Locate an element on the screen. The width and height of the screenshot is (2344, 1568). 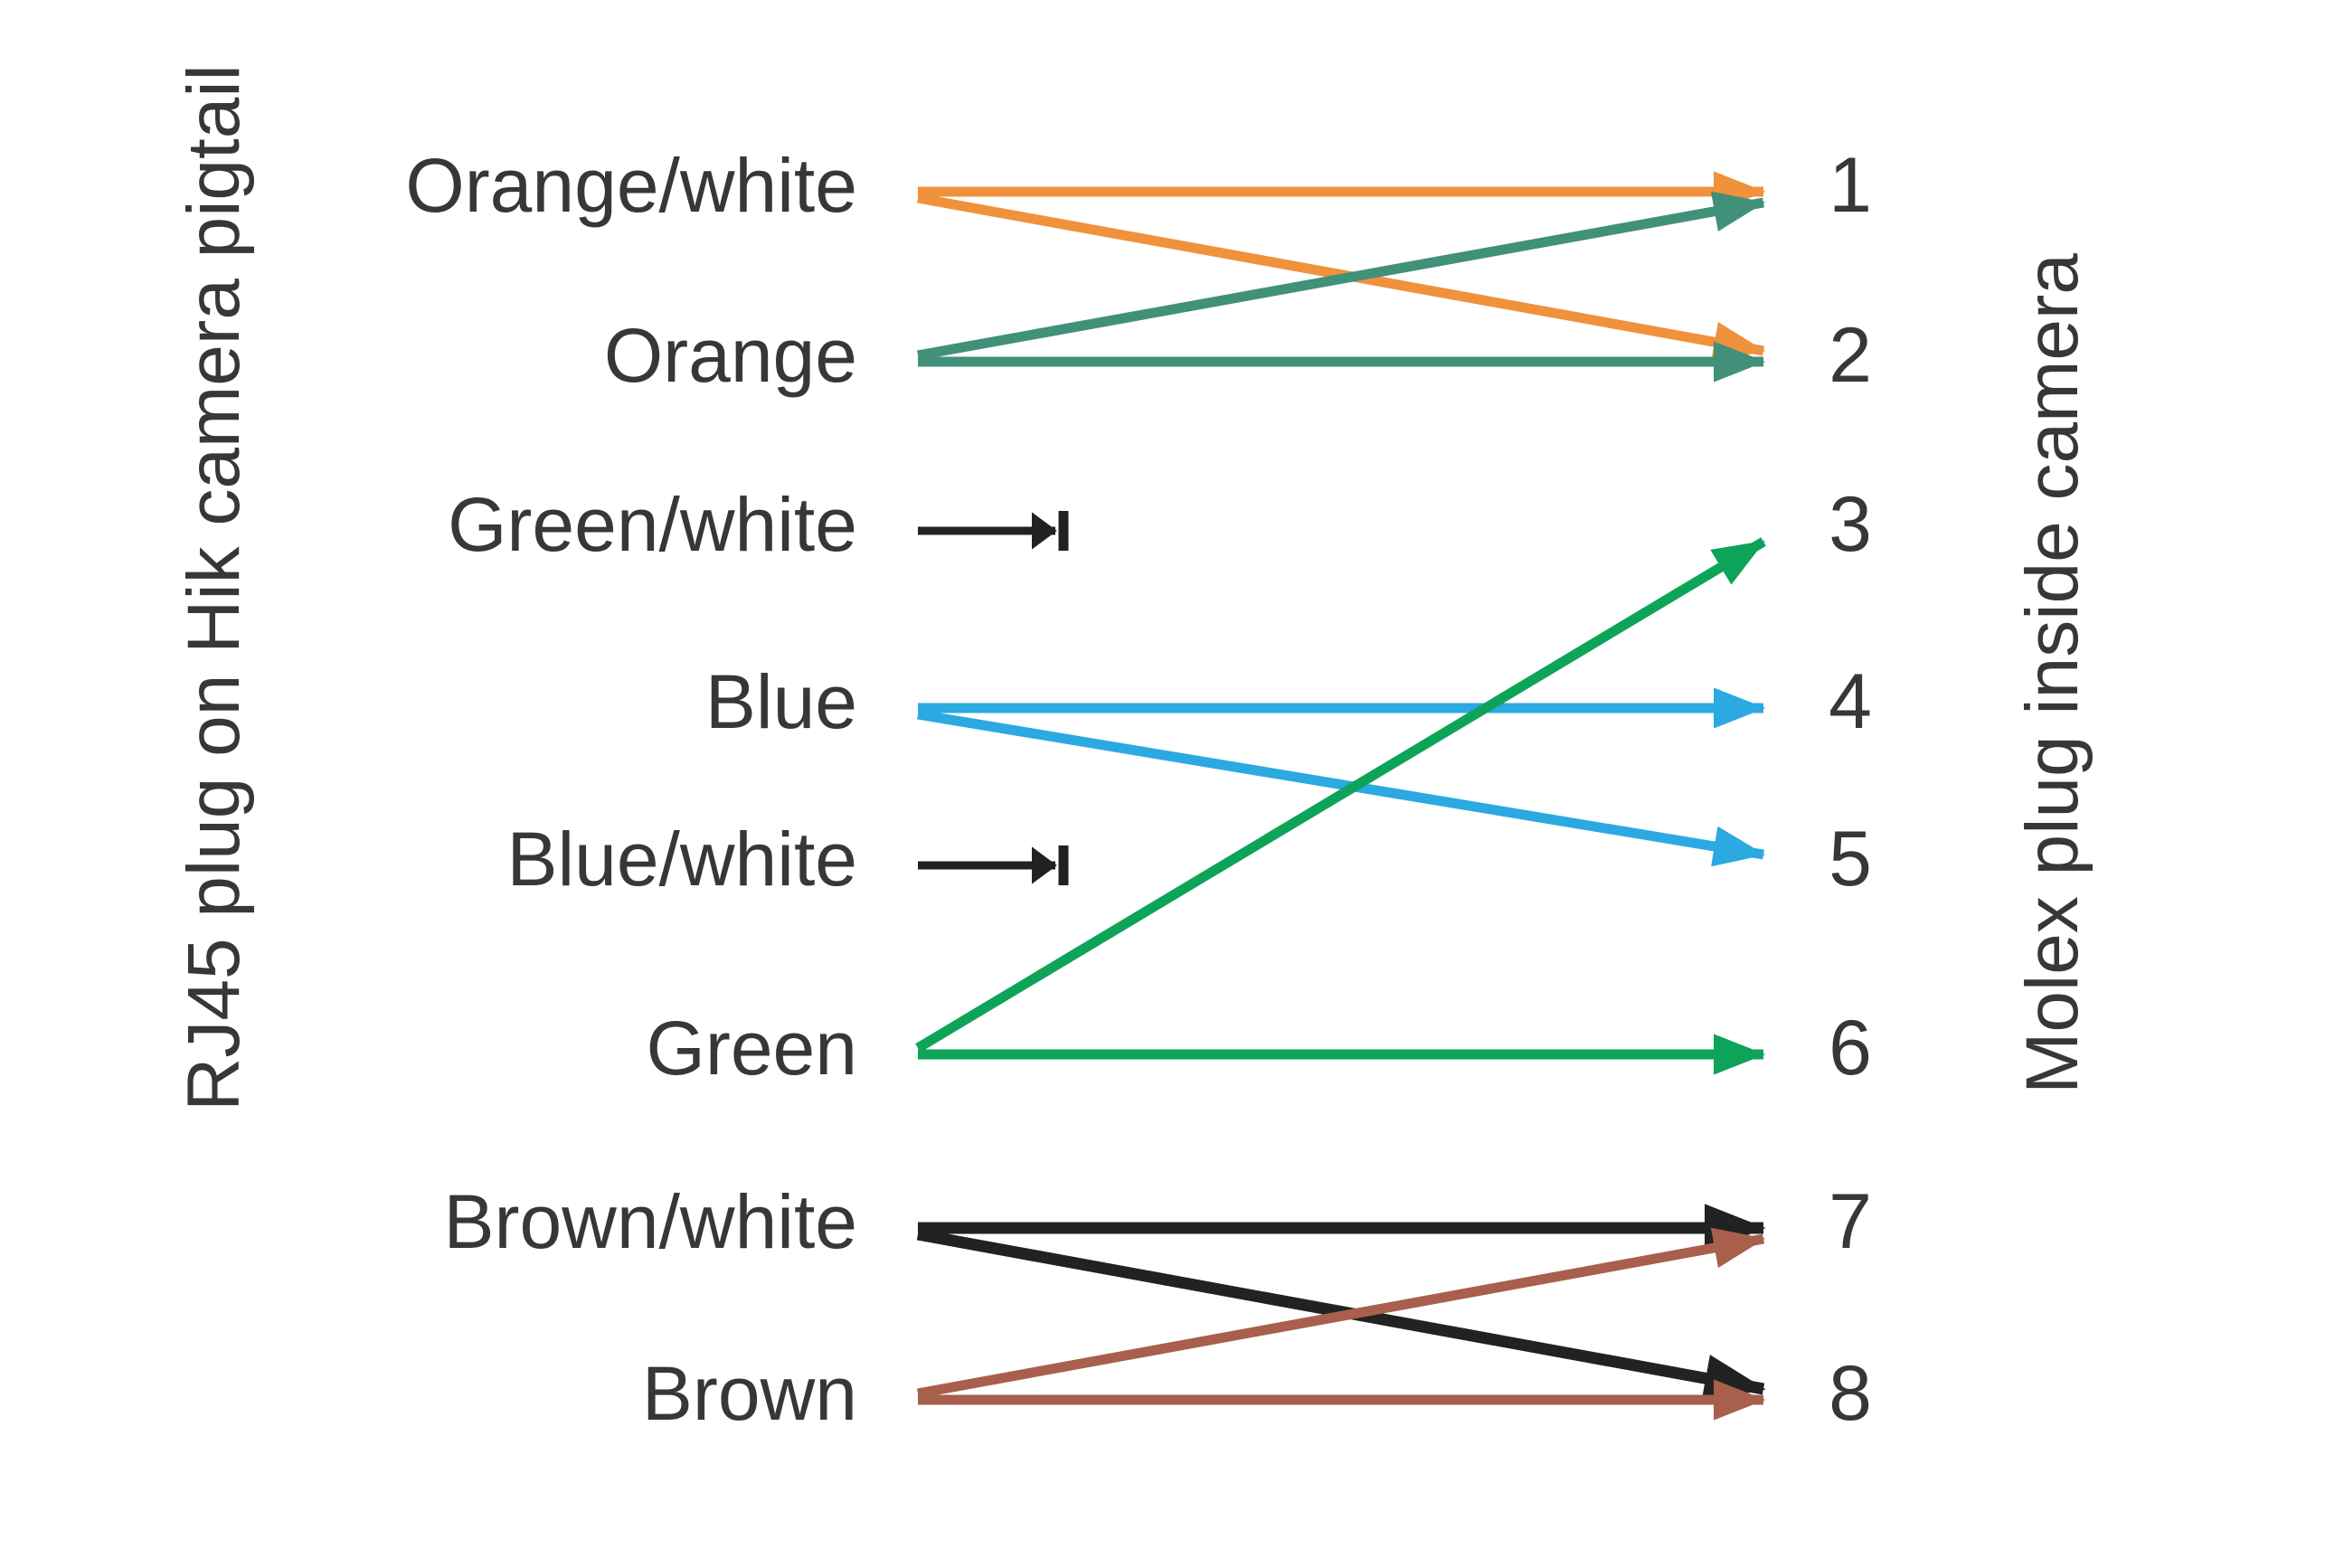
wire-label-brown-white: Brown/white is located at coordinates (650, 1221).